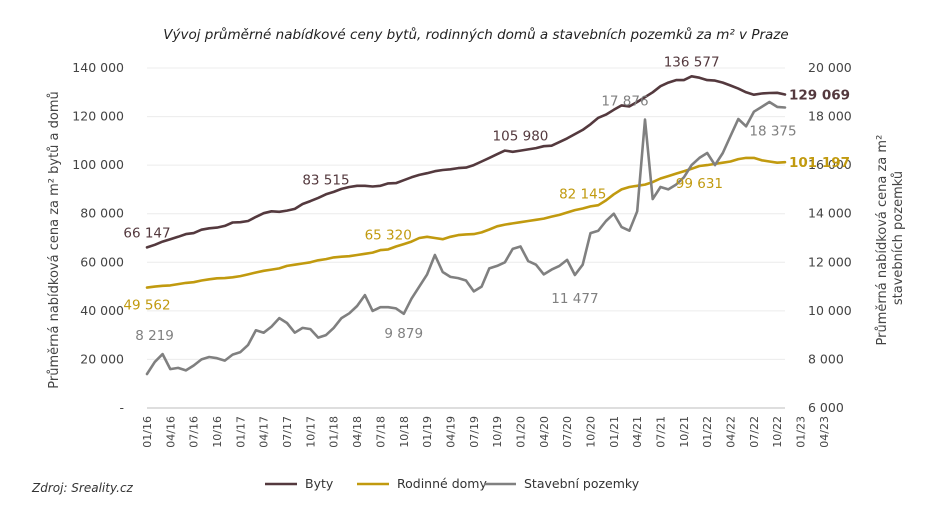 The width and height of the screenshot is (952, 521). What do you see at coordinates (146, 306) in the screenshot?
I see `data-label: 49 562` at bounding box center [146, 306].